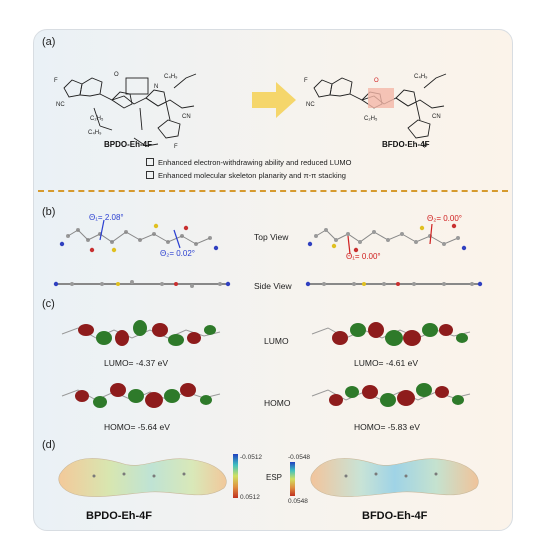 The width and height of the screenshot is (534, 559). Describe the element at coordinates (363, 256) in the screenshot. I see `right-theta1: Θ₁= 0.00°` at that location.